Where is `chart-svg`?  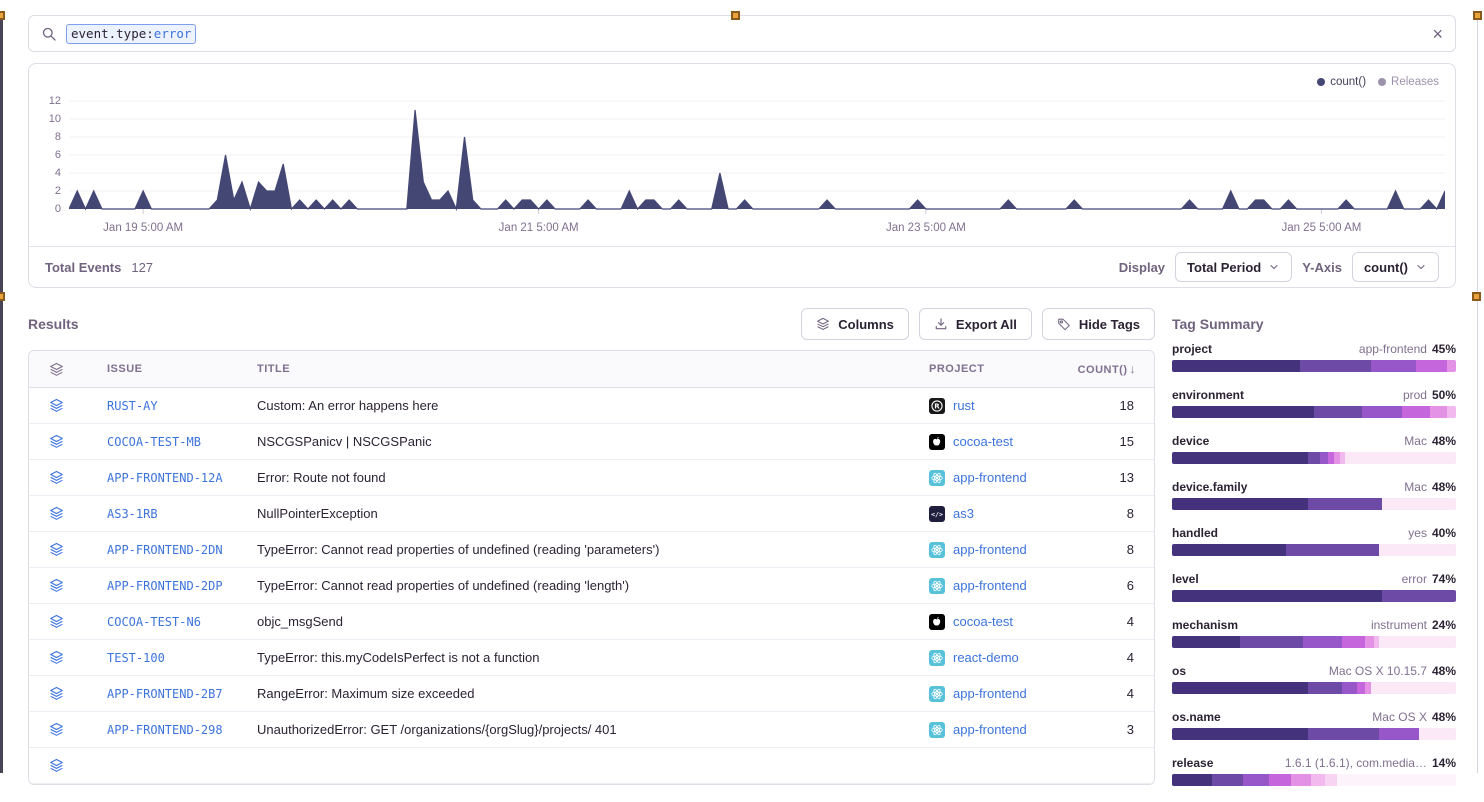
chart-svg is located at coordinates (757, 154).